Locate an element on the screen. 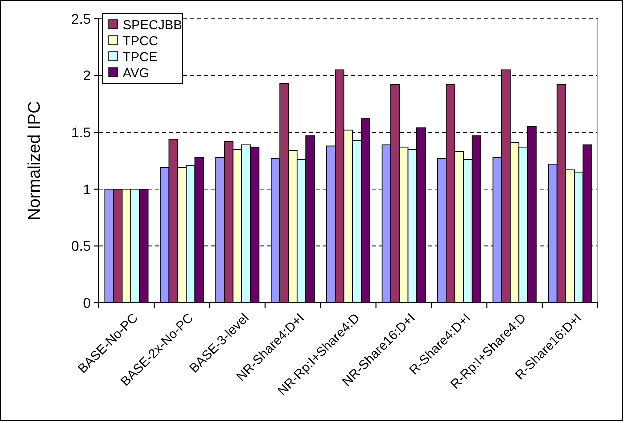  y-axis-title: Normalized IPC is located at coordinates (34, 161).